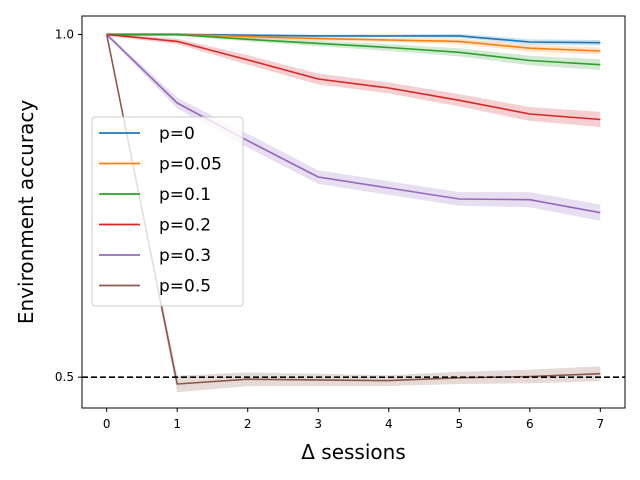  What do you see at coordinates (600, 424) in the screenshot?
I see `x-tick-label: 7` at bounding box center [600, 424].